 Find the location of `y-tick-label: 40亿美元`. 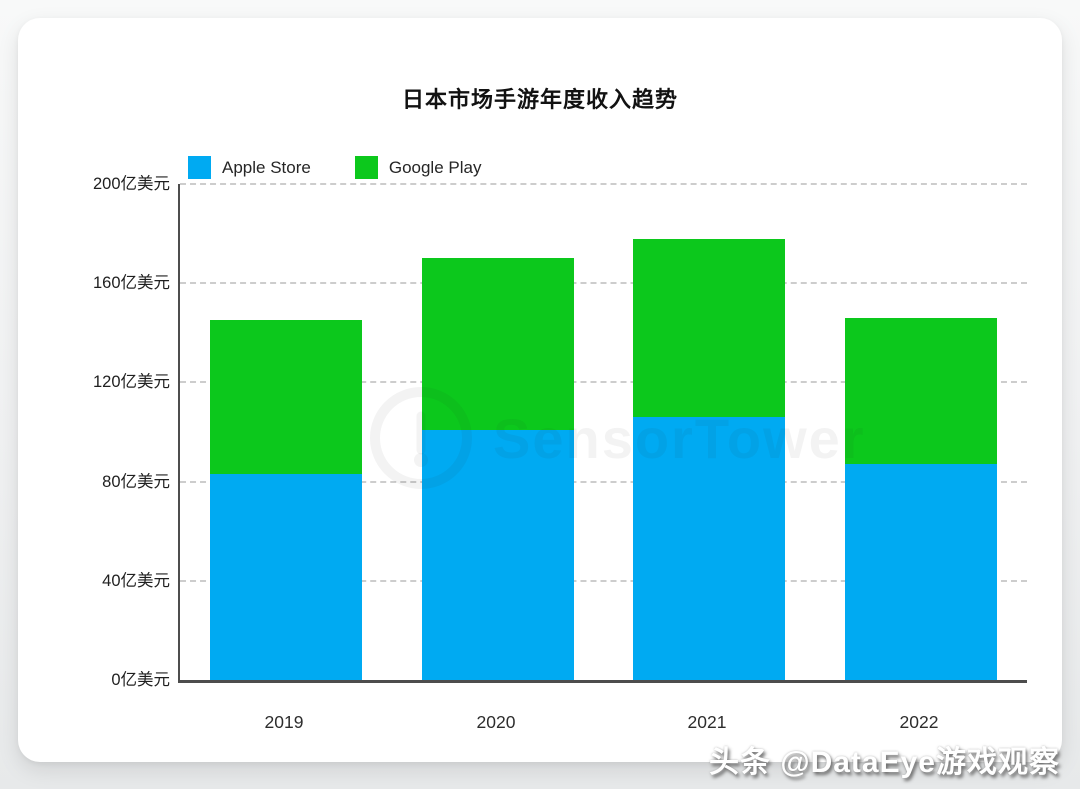

y-tick-label: 40亿美元 is located at coordinates (136, 580).